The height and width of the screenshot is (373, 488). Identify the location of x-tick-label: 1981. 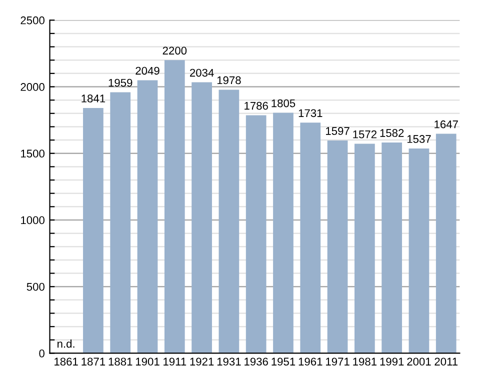
(364, 362).